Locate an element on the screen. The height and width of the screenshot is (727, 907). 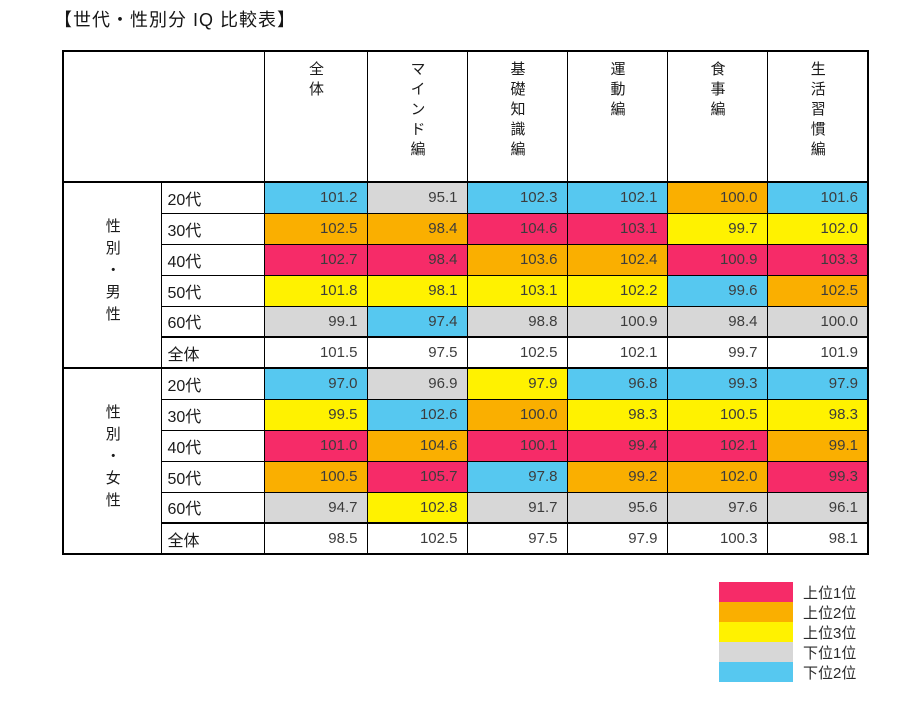
legend-swatch-bottom2 is located at coordinates (756, 672).